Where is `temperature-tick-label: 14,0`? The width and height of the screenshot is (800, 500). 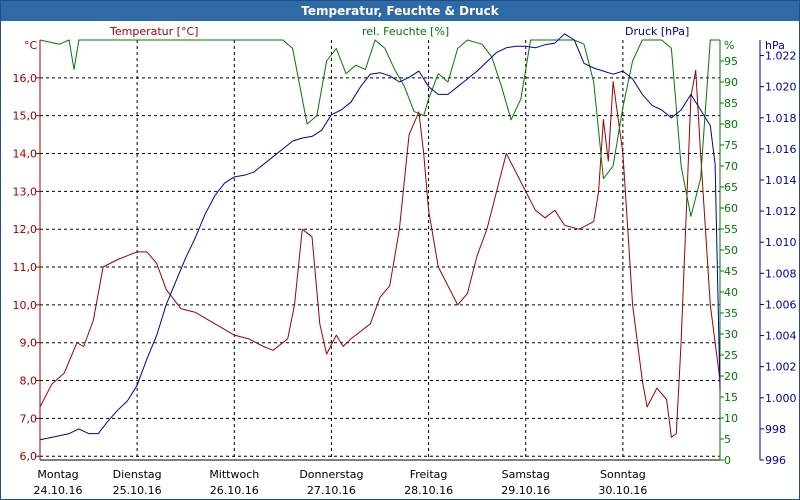
temperature-tick-label: 14,0 is located at coordinates (25, 154).